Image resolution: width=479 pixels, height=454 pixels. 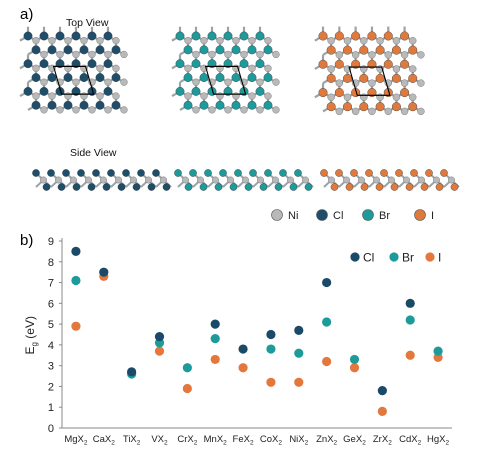 I want to click on top-view-i, so click(x=369, y=71).